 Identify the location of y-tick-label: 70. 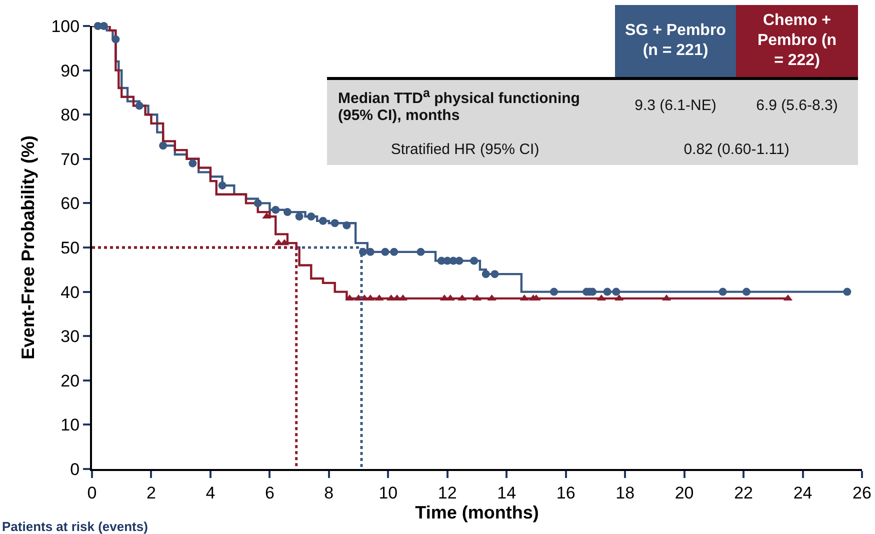
(70, 159).